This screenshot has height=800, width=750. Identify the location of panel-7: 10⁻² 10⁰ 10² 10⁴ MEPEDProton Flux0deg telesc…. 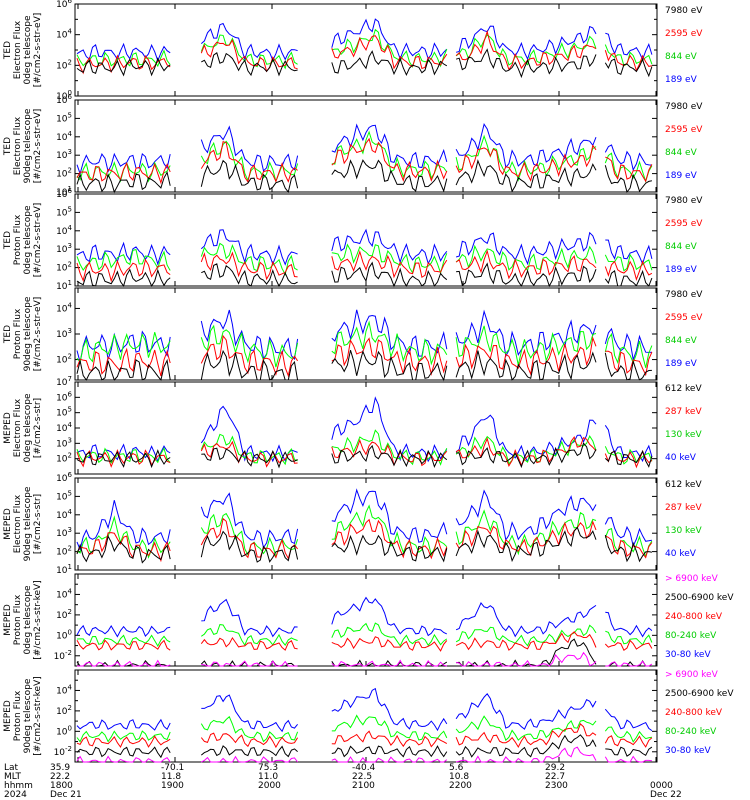
(368, 620).